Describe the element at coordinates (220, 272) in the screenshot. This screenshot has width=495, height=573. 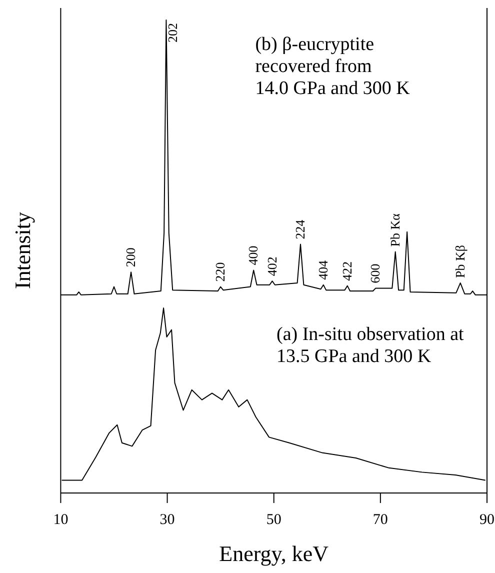
I see `annotation: 220` at that location.